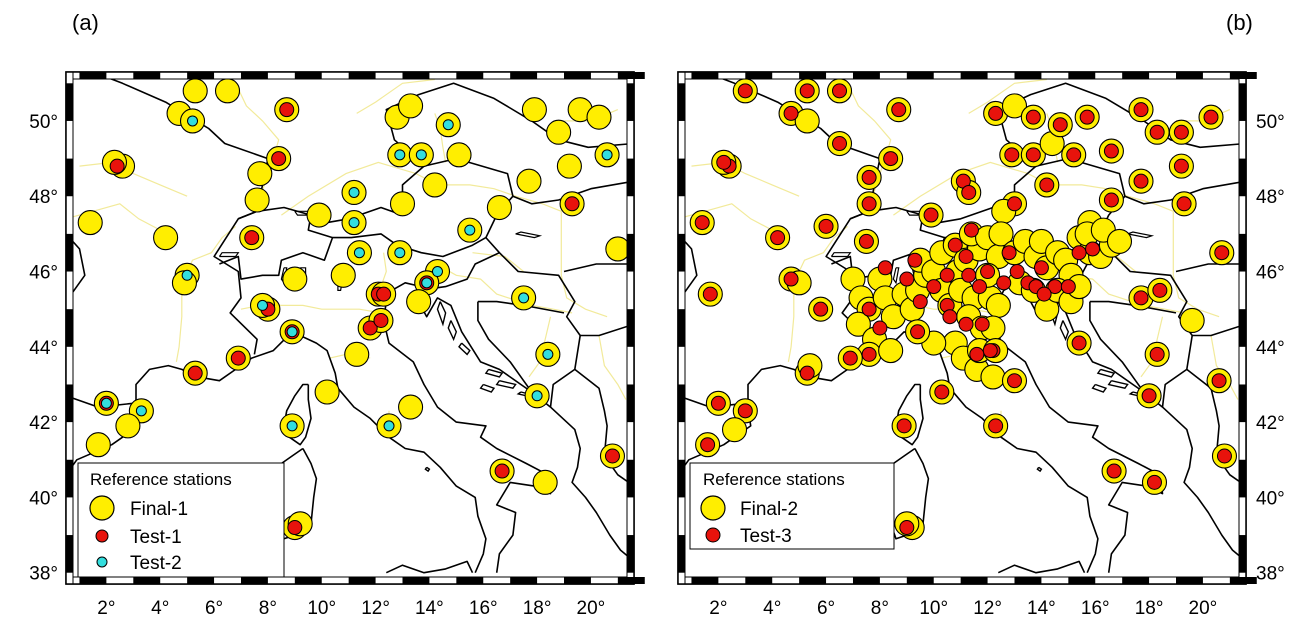 The height and width of the screenshot is (625, 1312). Describe the element at coordinates (43, 574) in the screenshot. I see `lat-tick-label: 38°` at that location.